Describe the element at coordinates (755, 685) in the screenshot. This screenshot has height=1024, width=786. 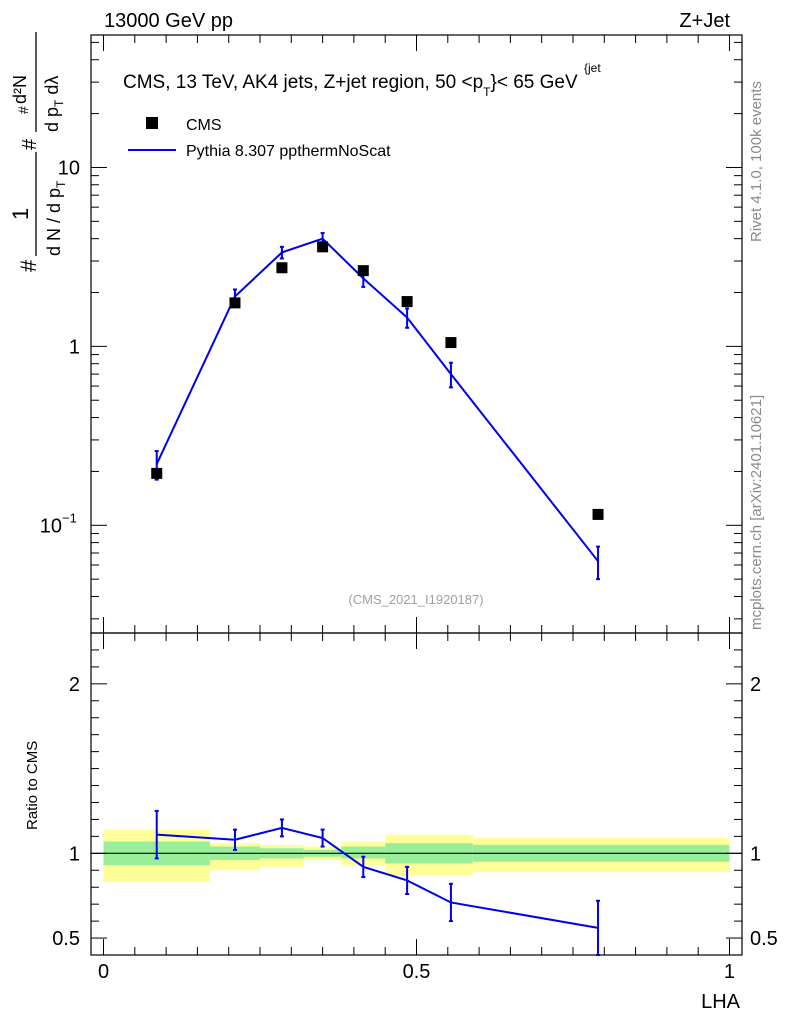
I see `ratio-y-tick-label-right: 2` at that location.